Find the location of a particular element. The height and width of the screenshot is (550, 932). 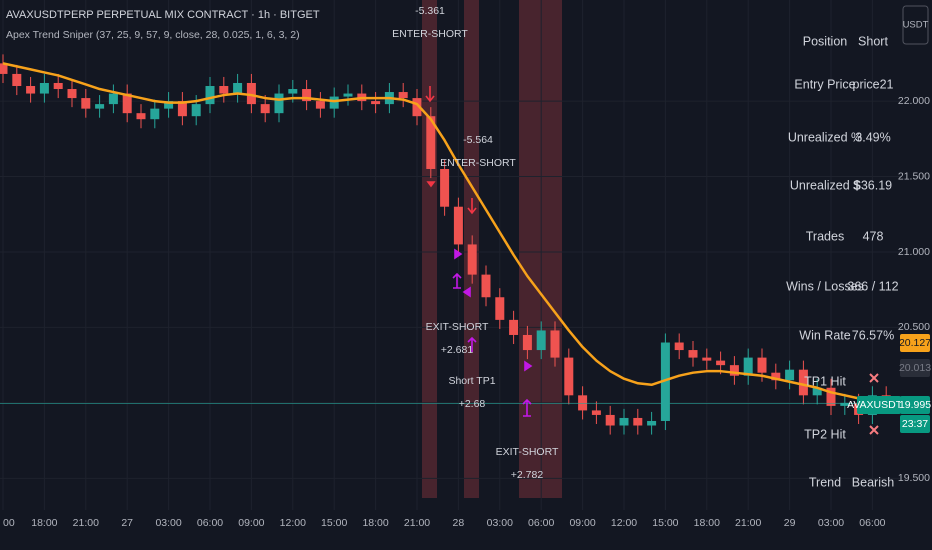

annotation-text: +2.68 is located at coordinates (472, 404).